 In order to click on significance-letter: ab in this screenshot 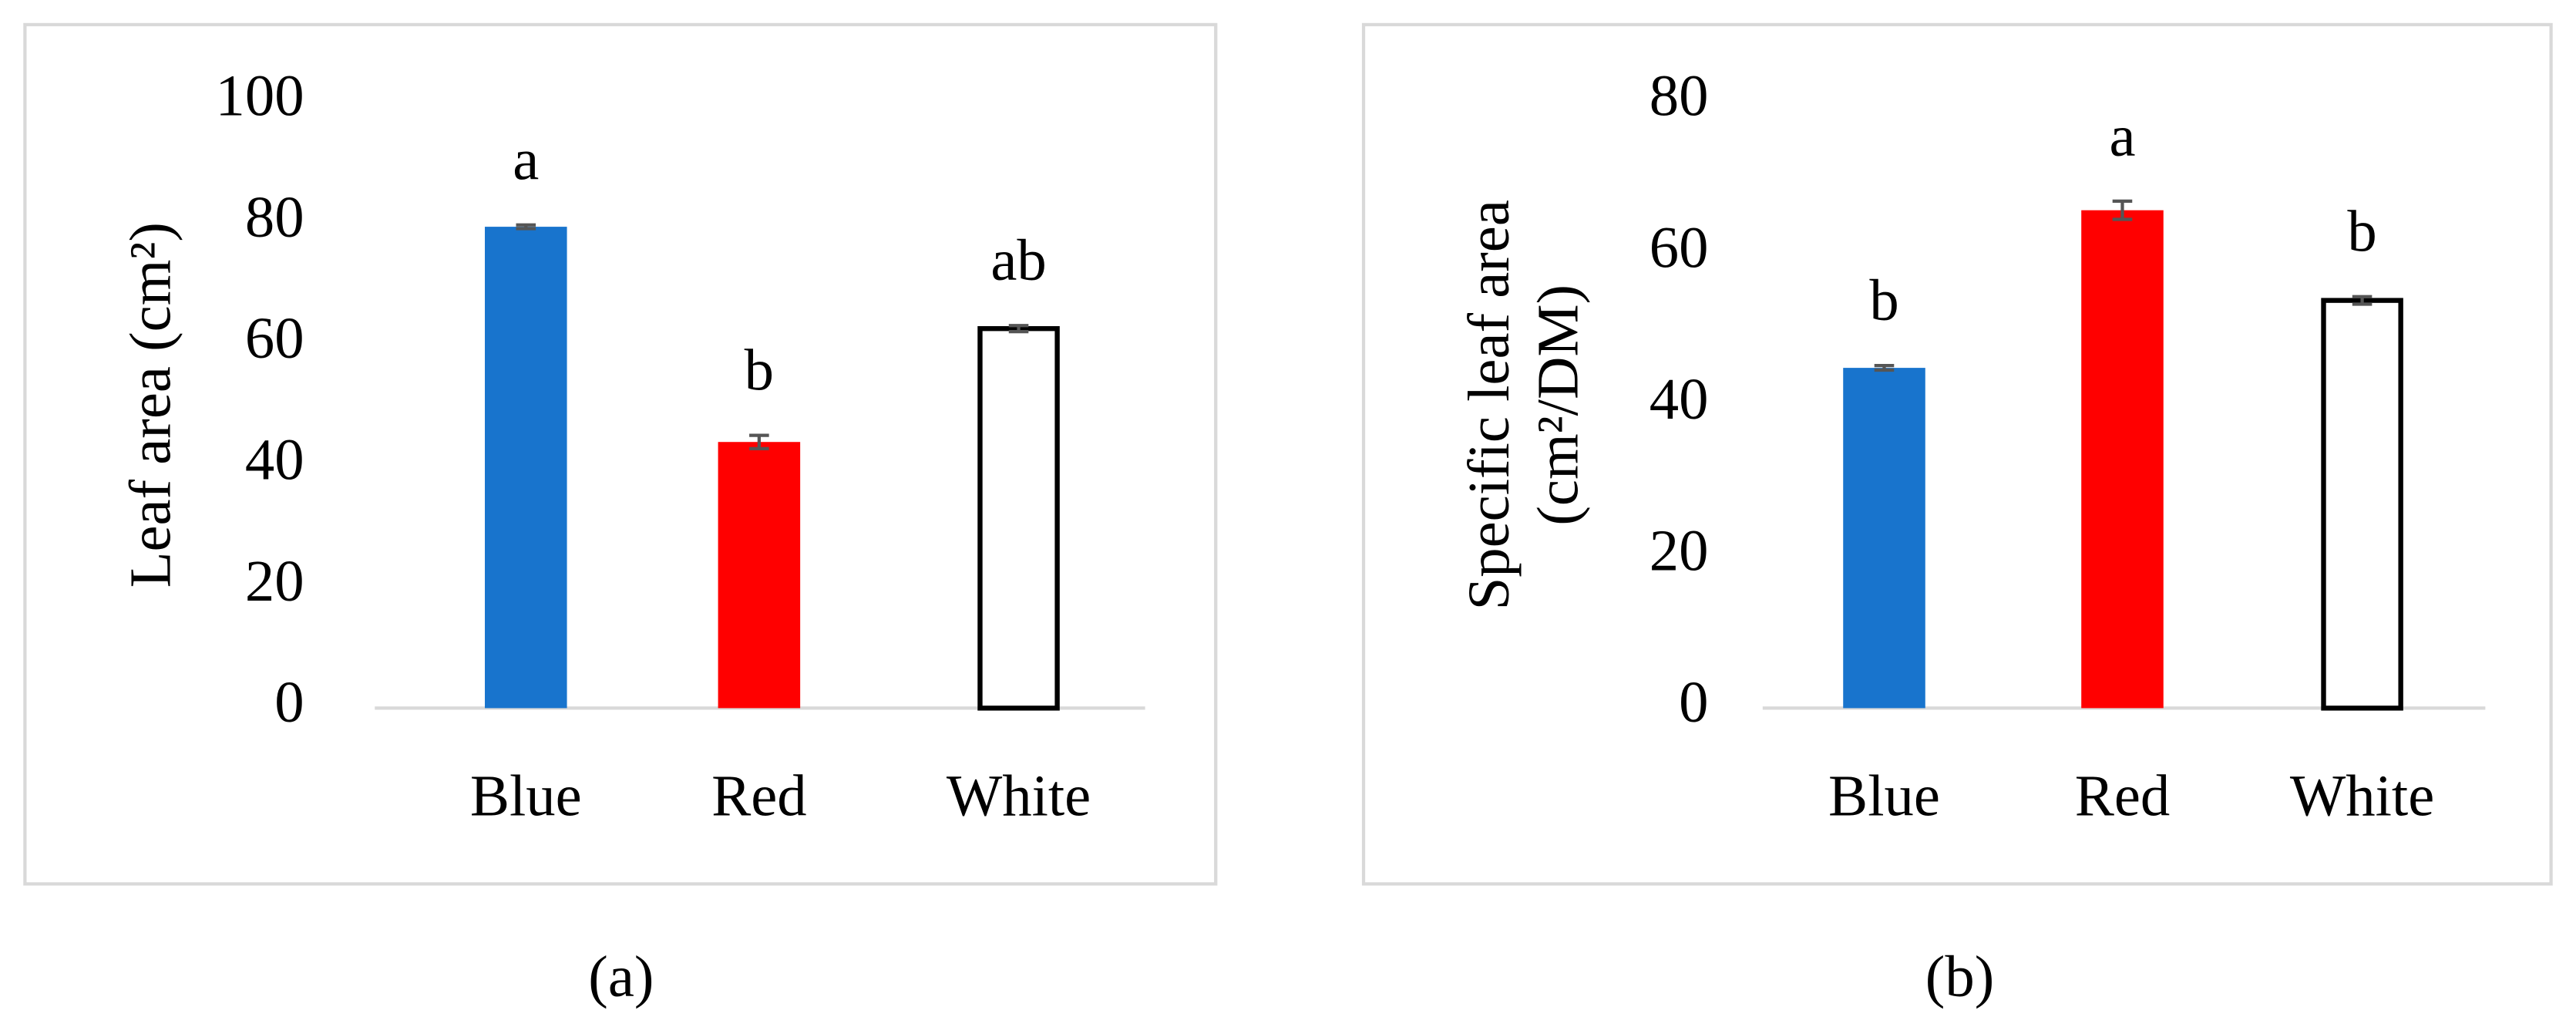, I will do `click(1018, 260)`.